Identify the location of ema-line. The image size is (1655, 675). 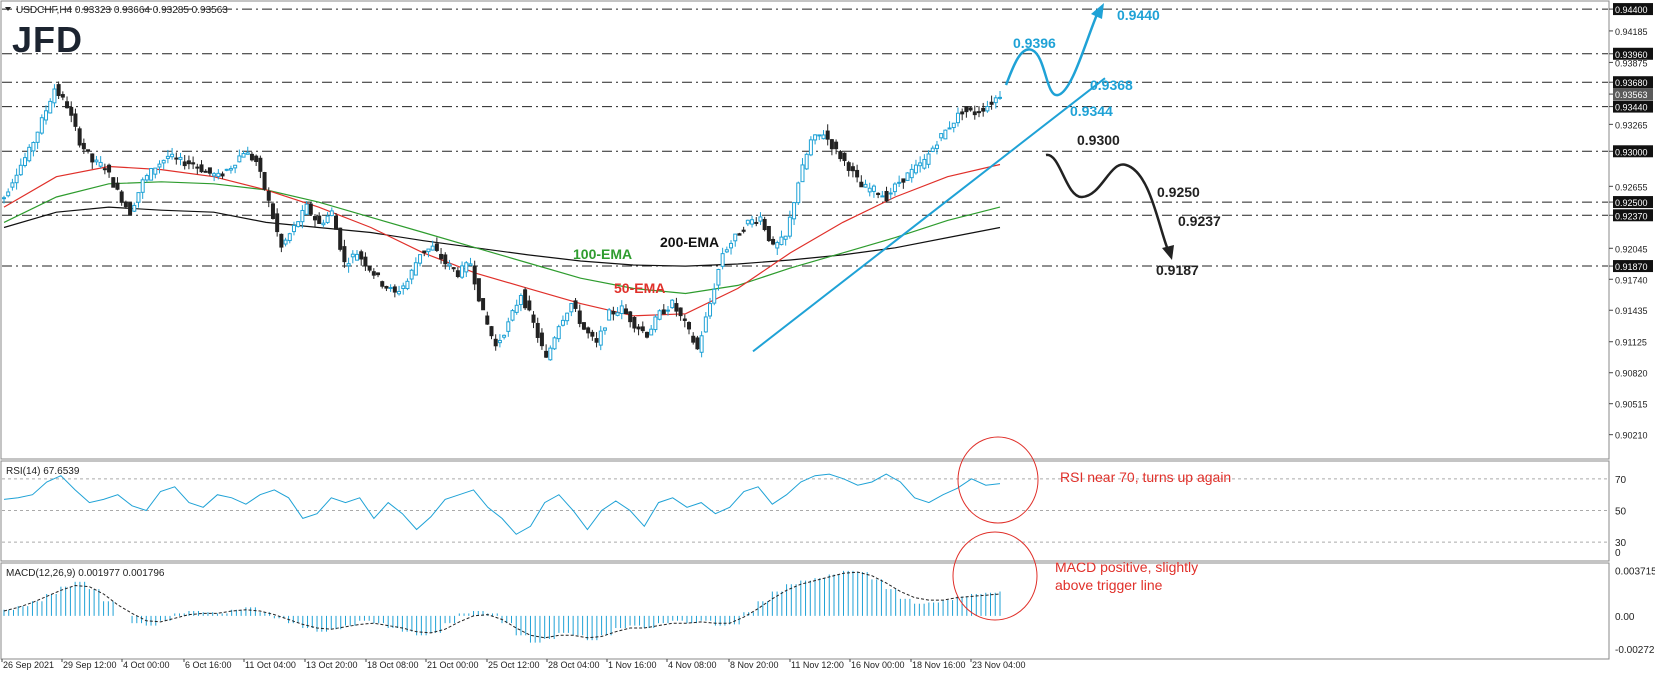
(502, 238).